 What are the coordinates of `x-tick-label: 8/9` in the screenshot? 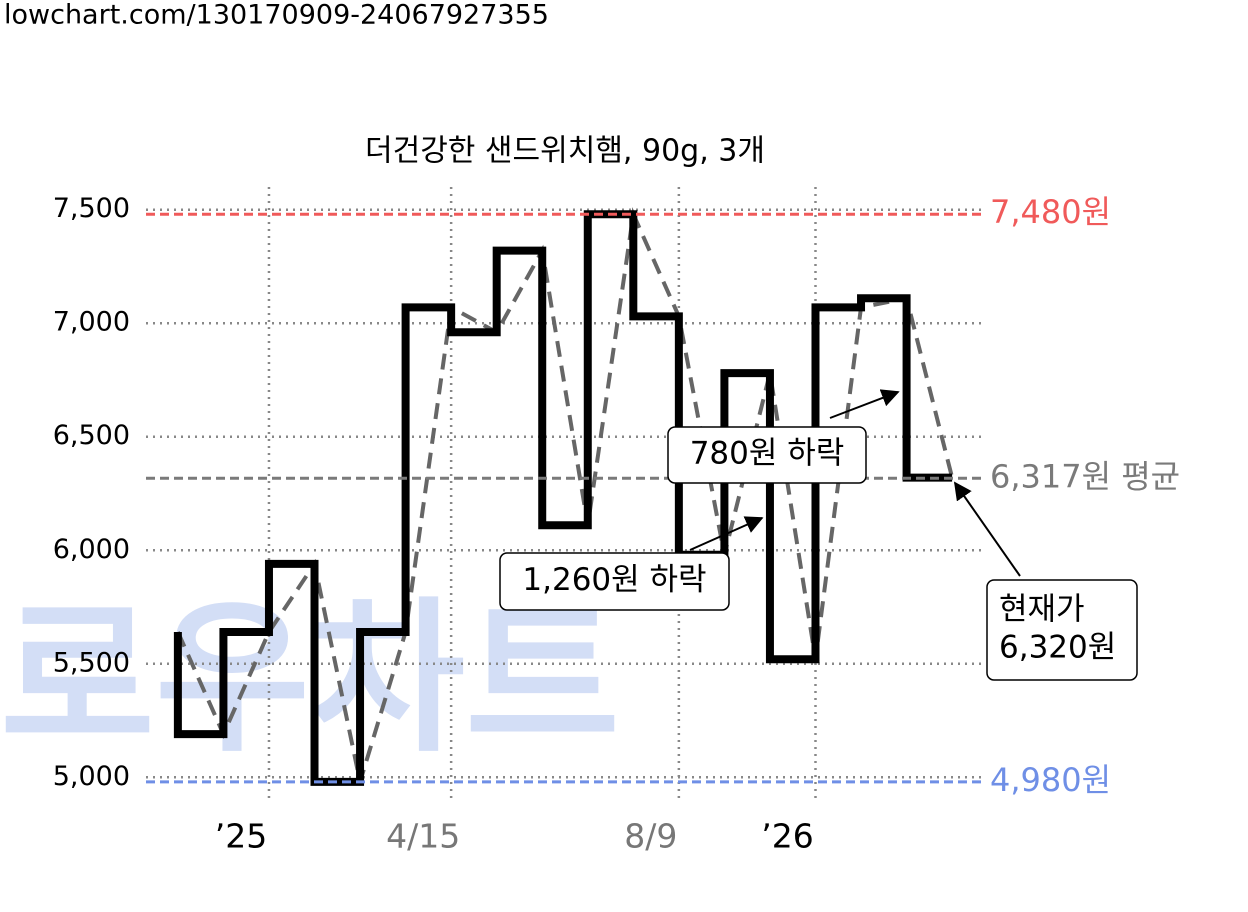 It's located at (650, 836).